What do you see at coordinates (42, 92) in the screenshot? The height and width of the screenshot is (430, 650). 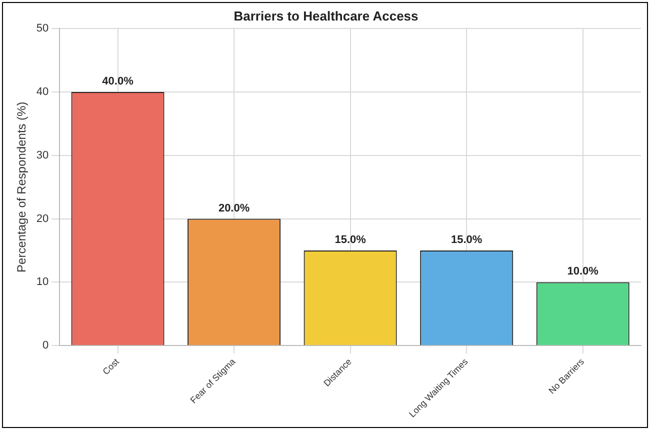 I see `y-tick-label: 40` at bounding box center [42, 92].